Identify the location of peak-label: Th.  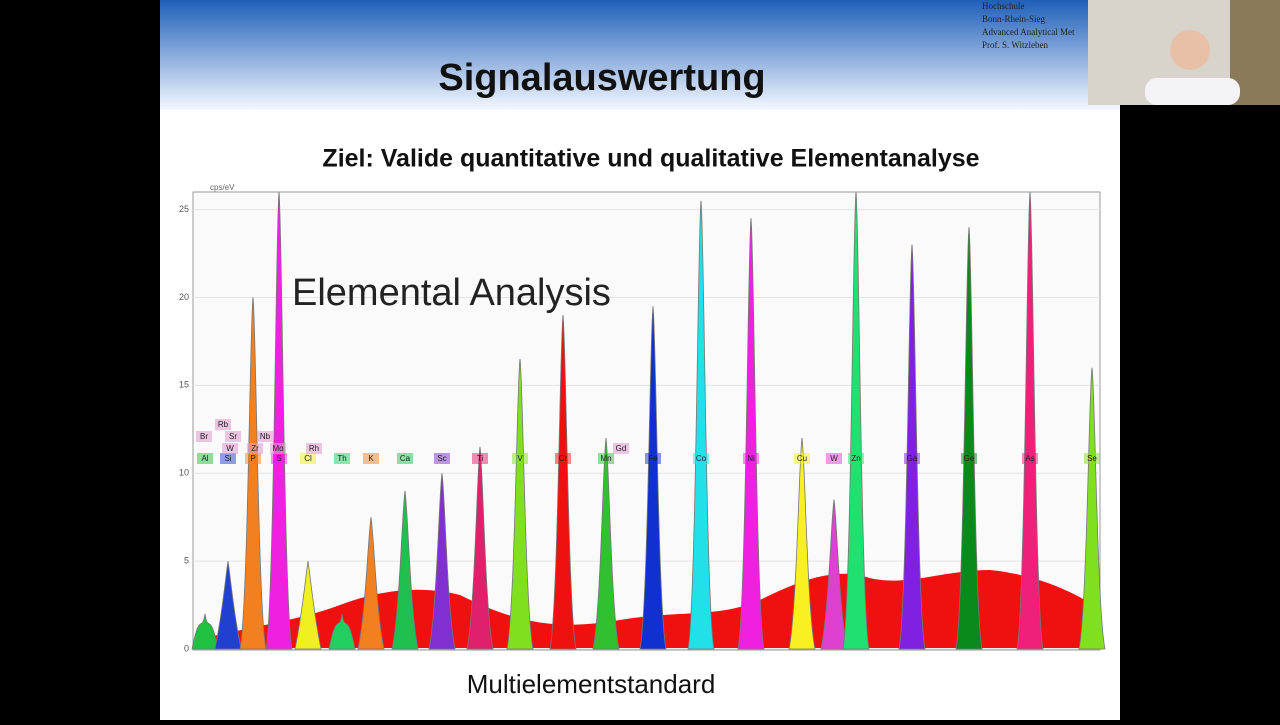
(341, 458).